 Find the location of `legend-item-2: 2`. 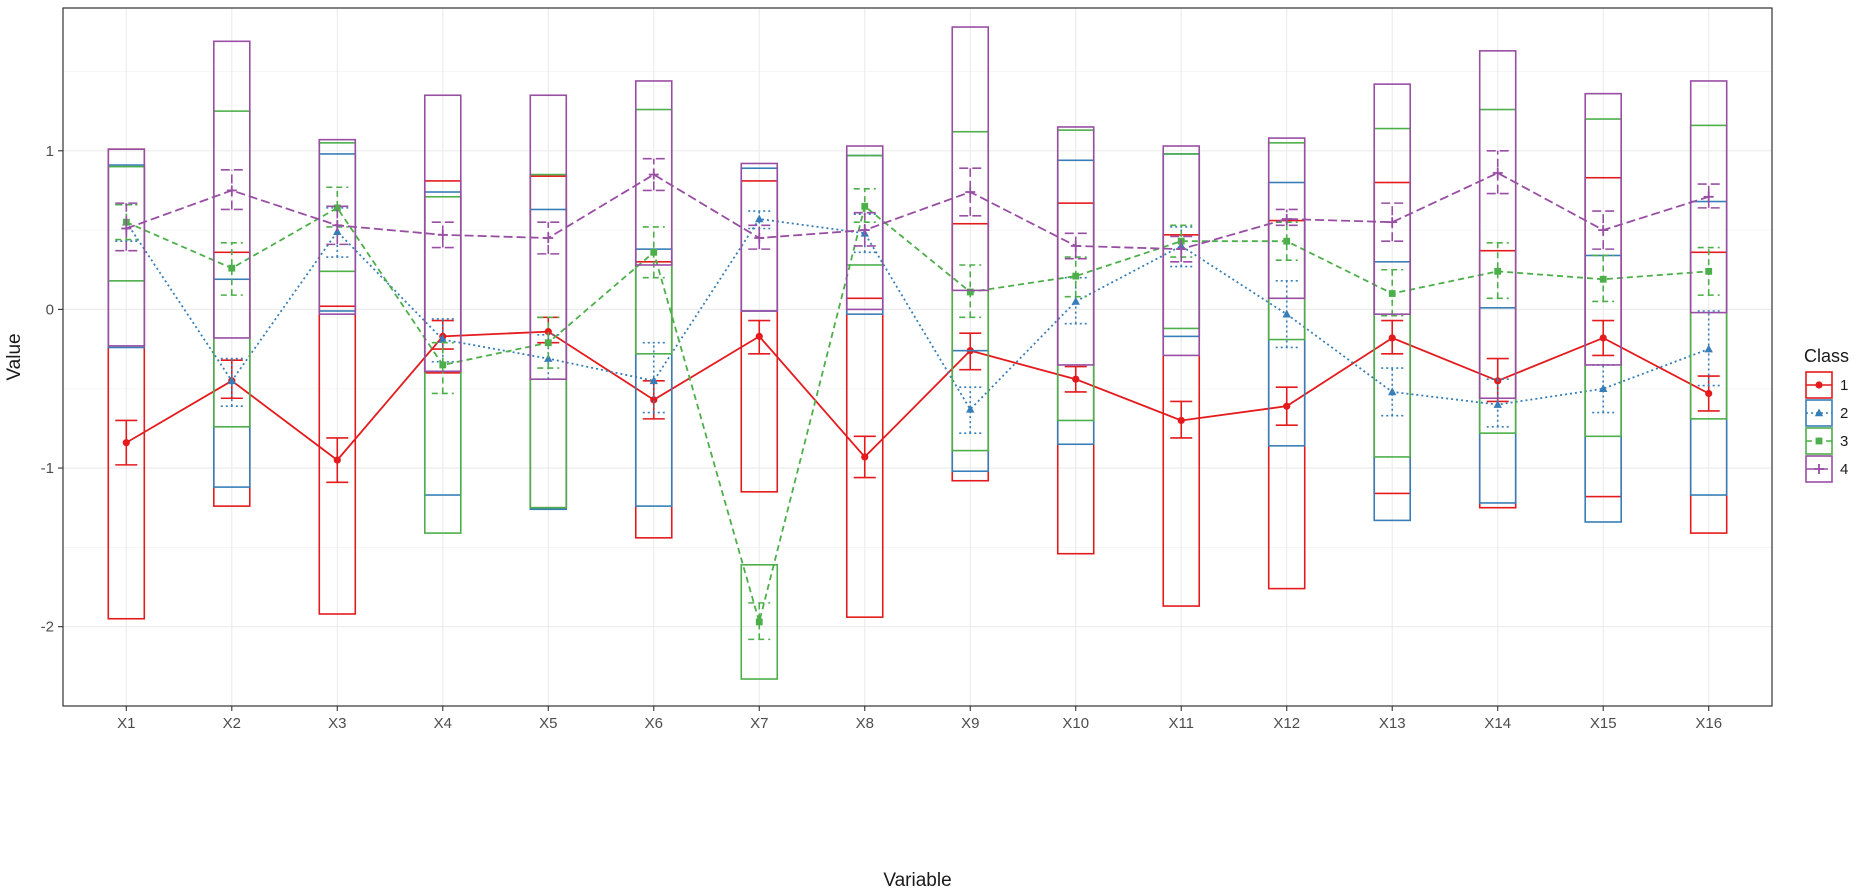

legend-item-2: 2 is located at coordinates (1826, 413).